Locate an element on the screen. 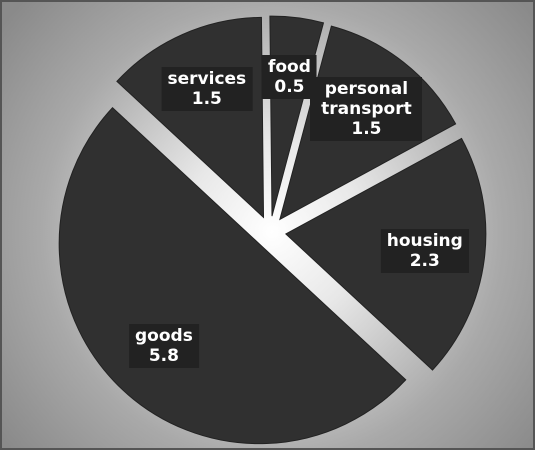  slice-name: housing is located at coordinates (424, 241).